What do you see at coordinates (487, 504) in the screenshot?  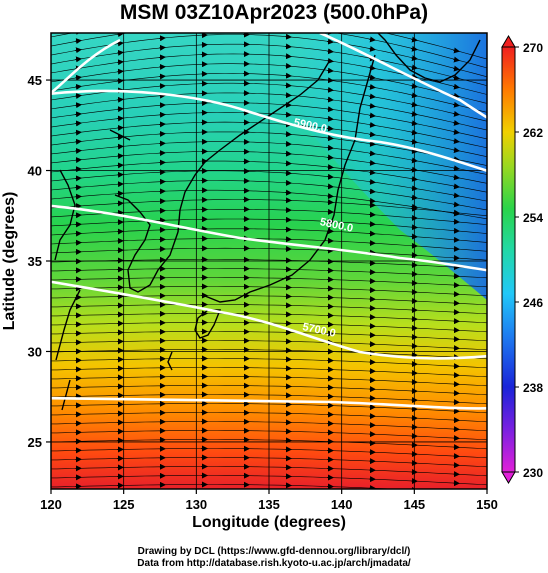 I see `x-tick-label: 150` at bounding box center [487, 504].